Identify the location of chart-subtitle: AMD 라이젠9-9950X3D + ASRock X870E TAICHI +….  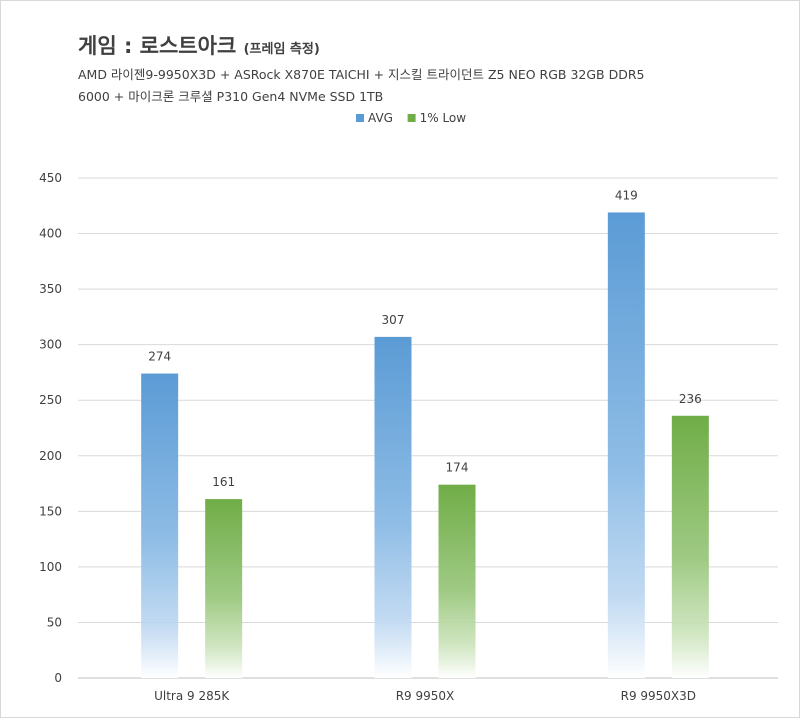
(361, 85).